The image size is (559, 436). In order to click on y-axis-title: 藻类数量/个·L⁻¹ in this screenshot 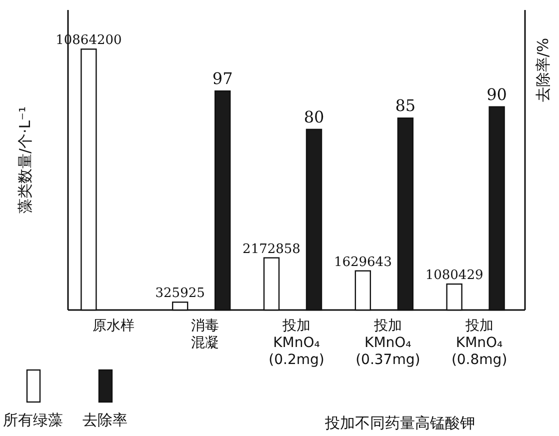, I will do `click(25, 160)`.